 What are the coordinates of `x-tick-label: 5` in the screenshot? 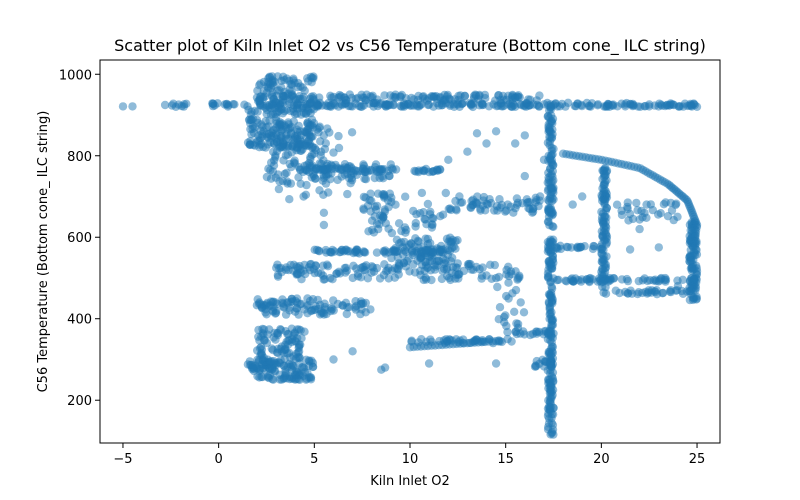 It's located at (314, 459).